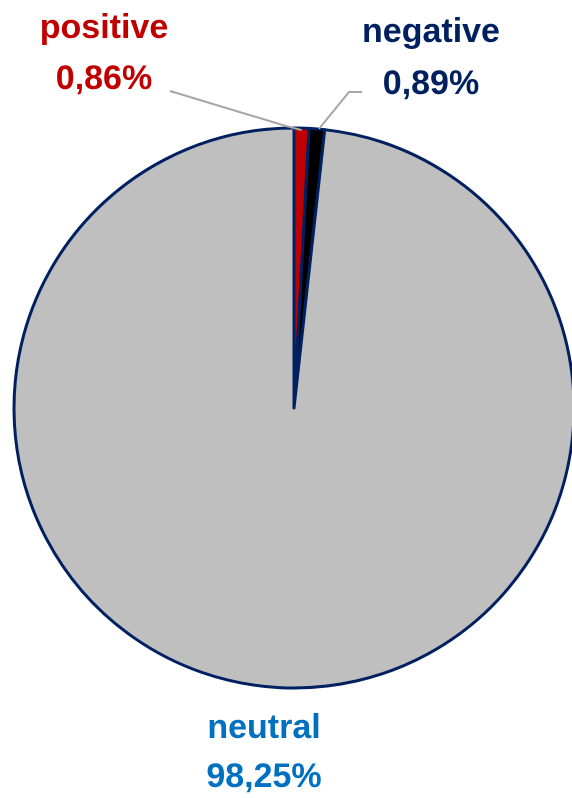  I want to click on leader-line-negative, so click(340, 110).